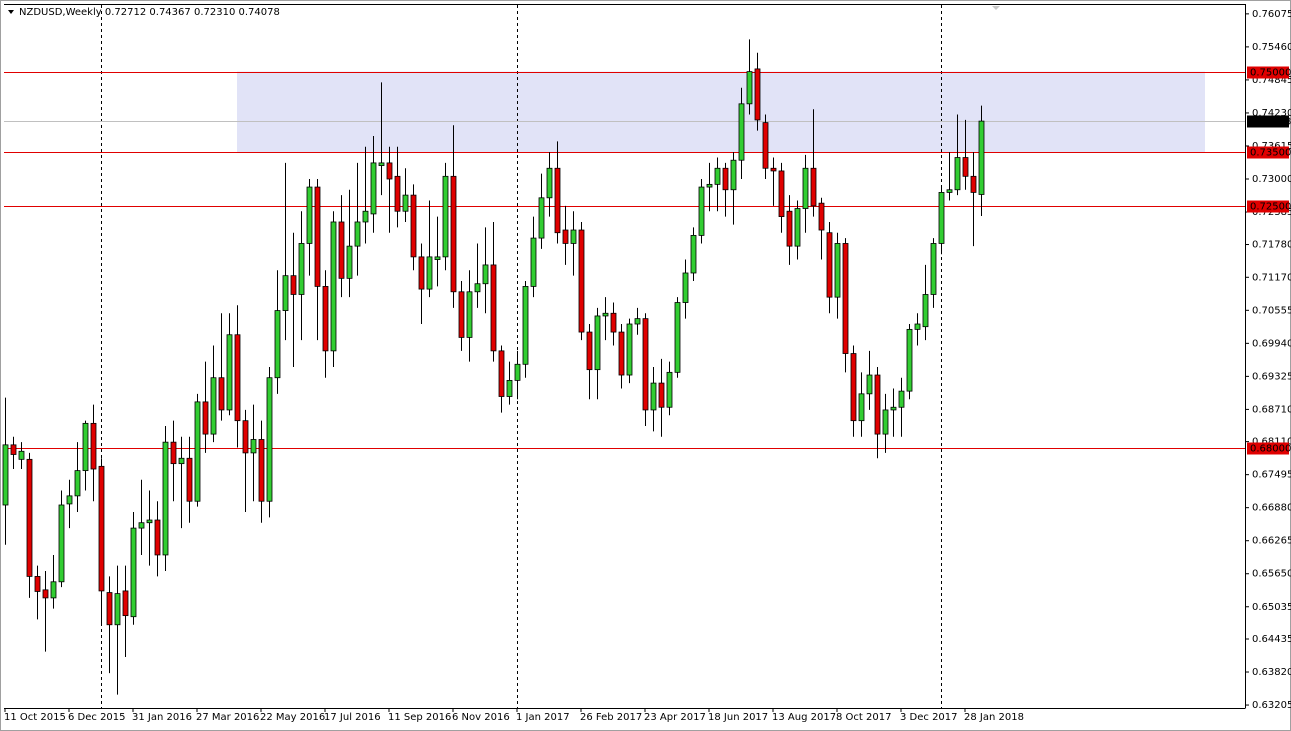 This screenshot has height=731, width=1291. What do you see at coordinates (1271, 475) in the screenshot?
I see `y-tick-label: 0.67495` at bounding box center [1271, 475].